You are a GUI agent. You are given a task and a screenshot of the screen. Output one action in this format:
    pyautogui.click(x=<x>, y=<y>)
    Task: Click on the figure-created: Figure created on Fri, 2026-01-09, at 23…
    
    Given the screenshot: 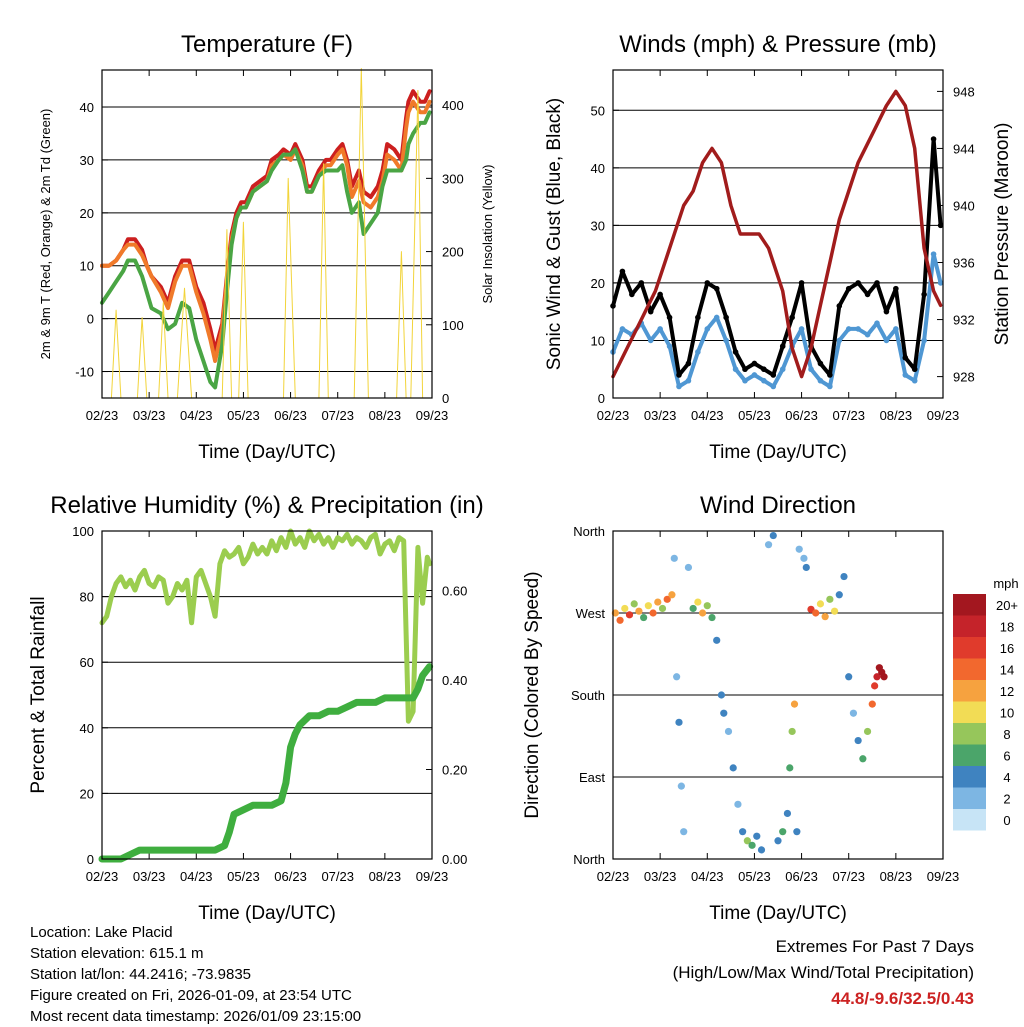 What is the action you would take?
    pyautogui.click(x=191, y=995)
    